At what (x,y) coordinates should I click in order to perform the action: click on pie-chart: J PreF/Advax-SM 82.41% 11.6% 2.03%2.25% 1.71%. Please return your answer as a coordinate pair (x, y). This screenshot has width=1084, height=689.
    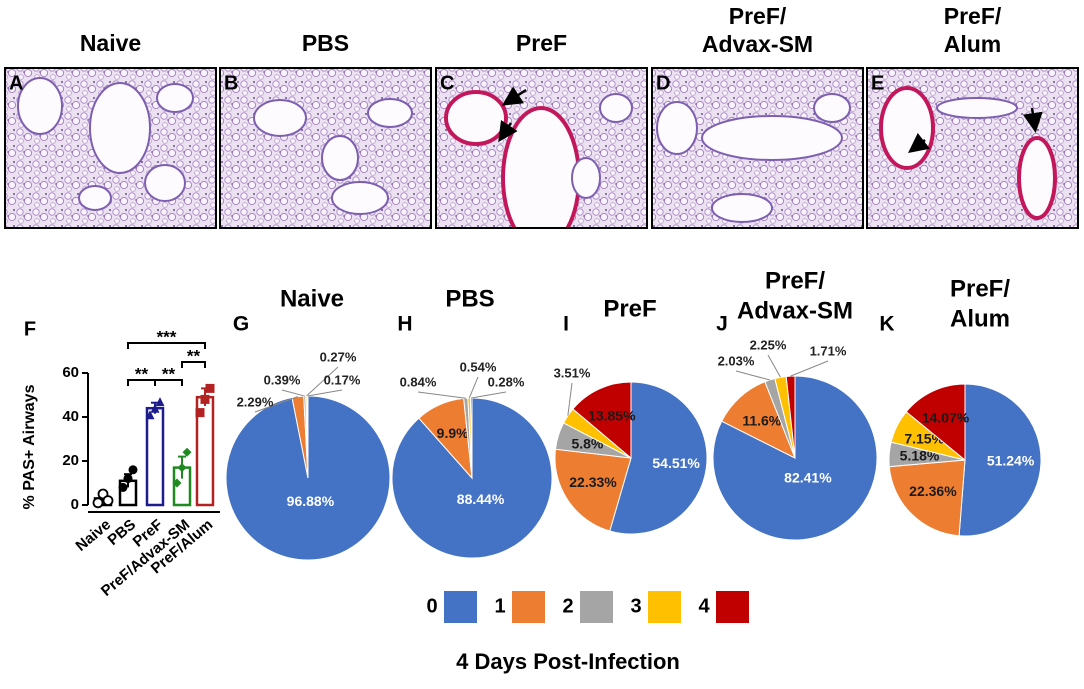
    Looking at the image, I should click on (795, 404).